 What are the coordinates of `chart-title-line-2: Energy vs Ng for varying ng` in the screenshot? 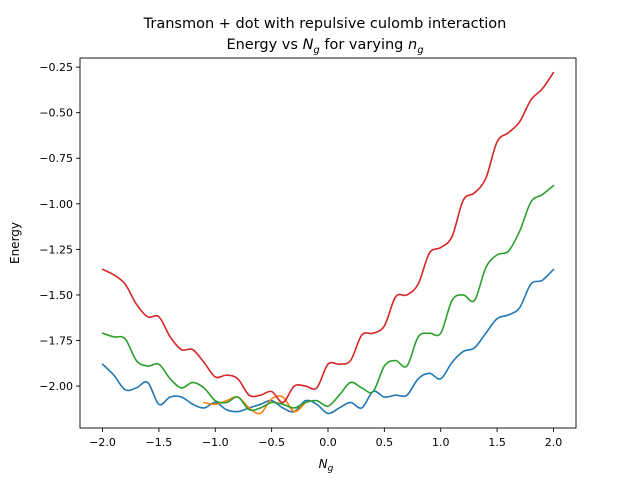 It's located at (324, 46).